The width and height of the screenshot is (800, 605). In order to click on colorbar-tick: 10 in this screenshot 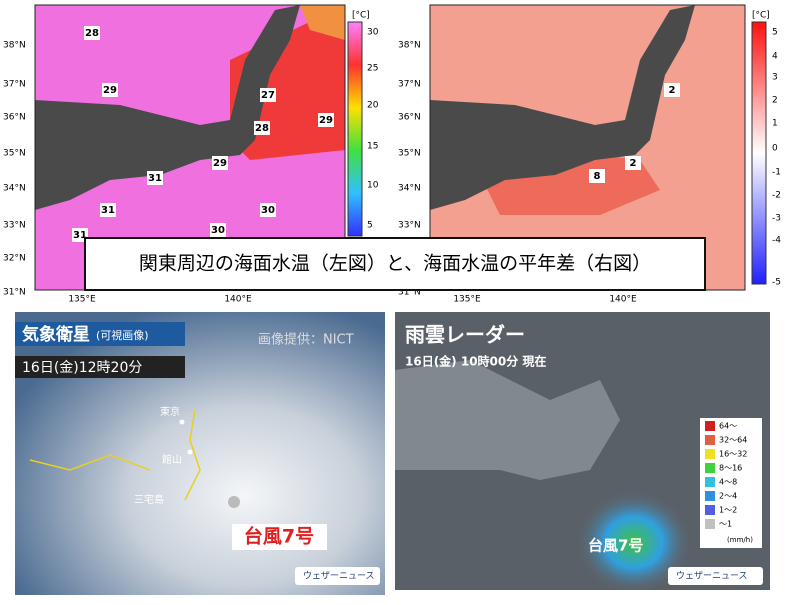, I will do `click(373, 186)`.